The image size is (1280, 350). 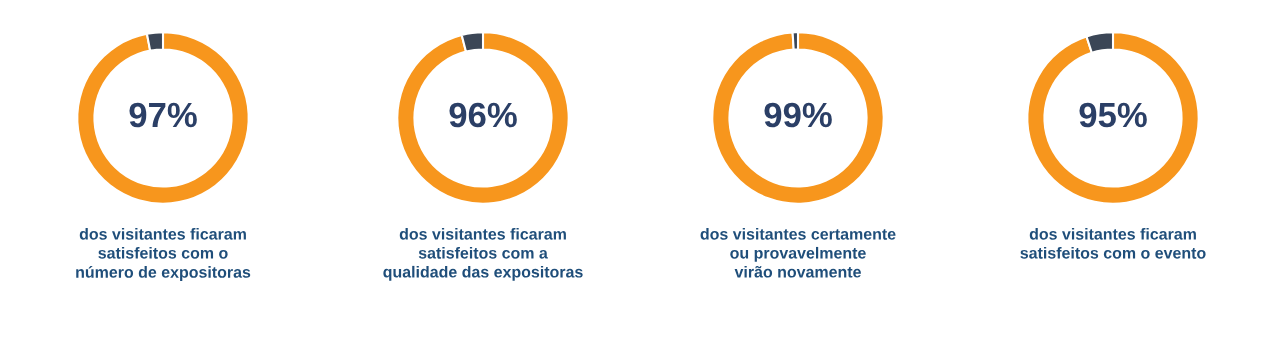 What do you see at coordinates (1113, 115) in the screenshot?
I see `text: 95%` at bounding box center [1113, 115].